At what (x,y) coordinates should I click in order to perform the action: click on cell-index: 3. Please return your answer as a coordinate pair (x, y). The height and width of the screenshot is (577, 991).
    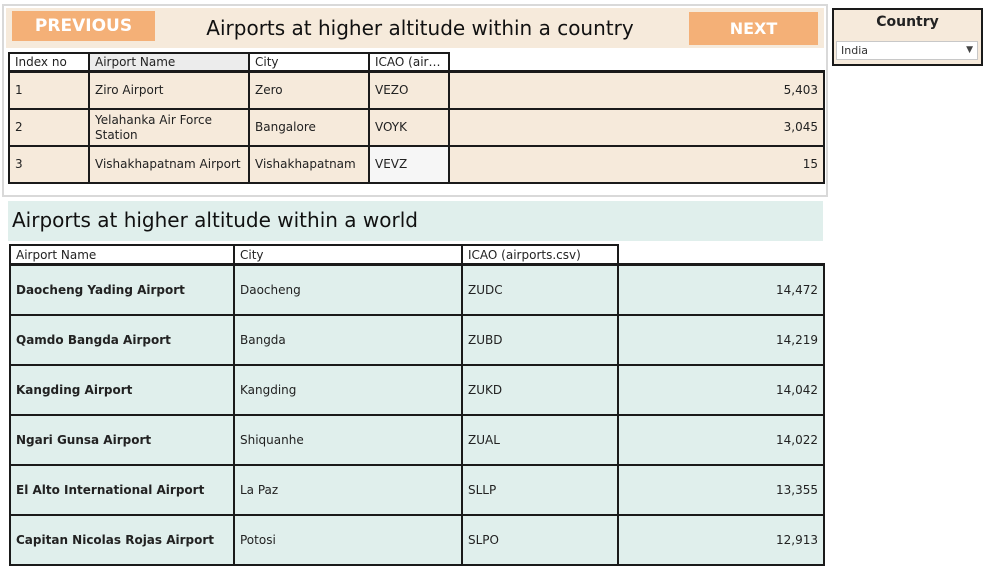
    Looking at the image, I should click on (49, 164).